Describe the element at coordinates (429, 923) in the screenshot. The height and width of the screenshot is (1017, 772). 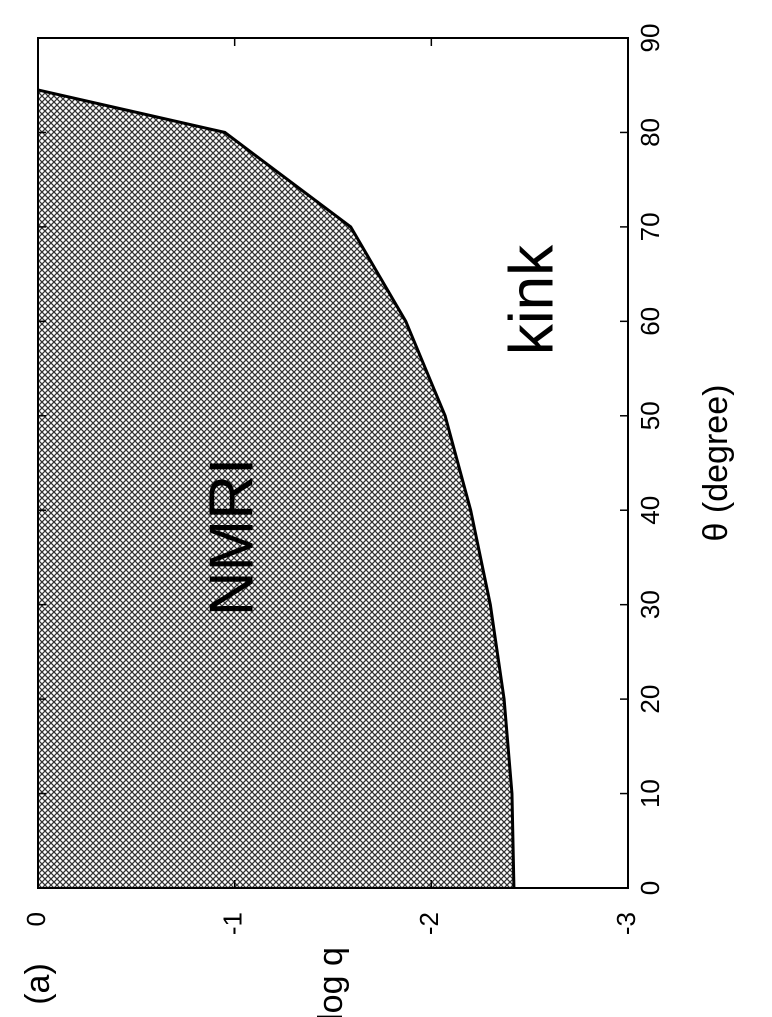
I see `y-tick-label: -2` at that location.